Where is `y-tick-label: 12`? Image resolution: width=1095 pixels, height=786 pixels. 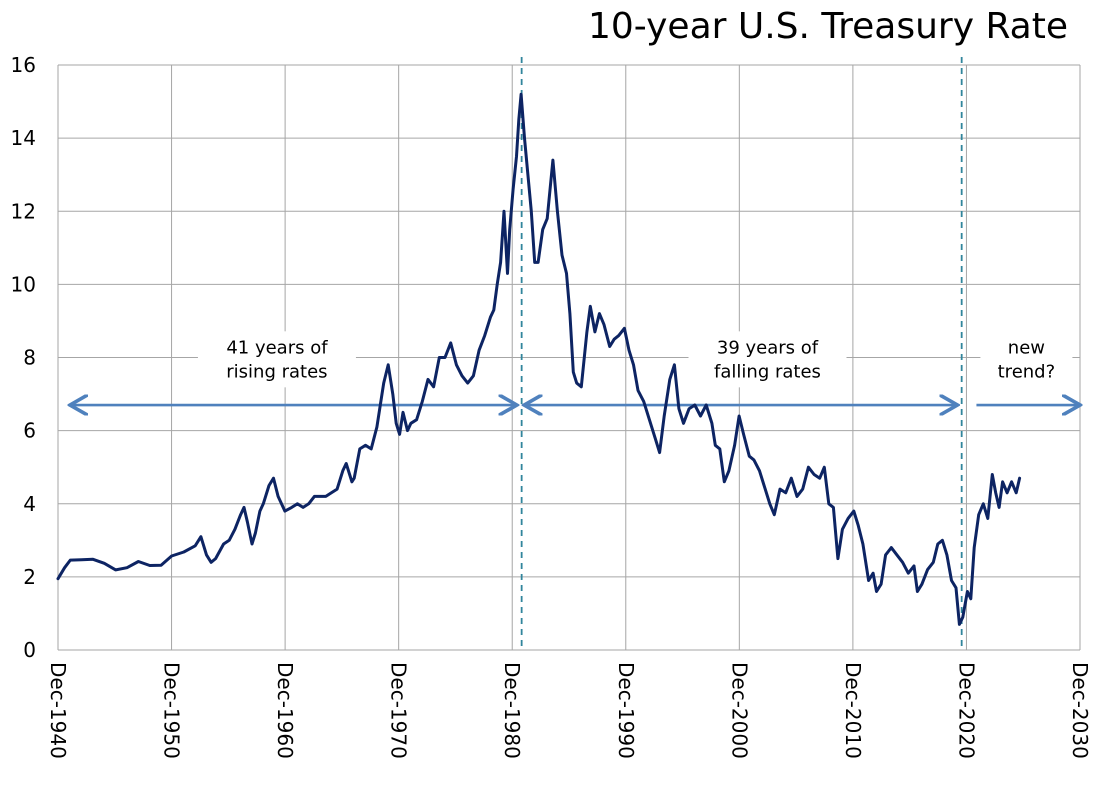
y-tick-label: 12 is located at coordinates (23, 211).